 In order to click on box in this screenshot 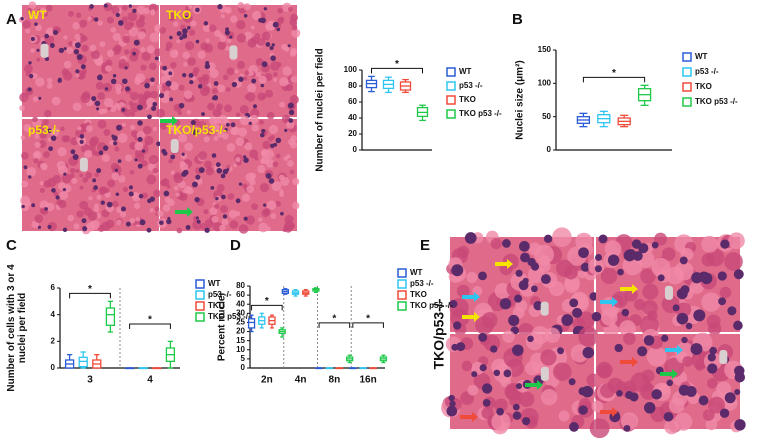, I will do `click(251, 323)`.